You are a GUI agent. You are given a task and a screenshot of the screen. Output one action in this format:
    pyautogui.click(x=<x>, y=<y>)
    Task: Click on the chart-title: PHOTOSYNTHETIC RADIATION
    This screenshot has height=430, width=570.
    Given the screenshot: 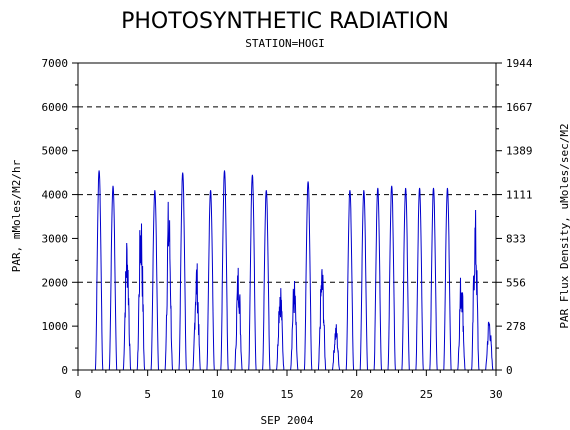 What is the action you would take?
    pyautogui.click(x=285, y=21)
    